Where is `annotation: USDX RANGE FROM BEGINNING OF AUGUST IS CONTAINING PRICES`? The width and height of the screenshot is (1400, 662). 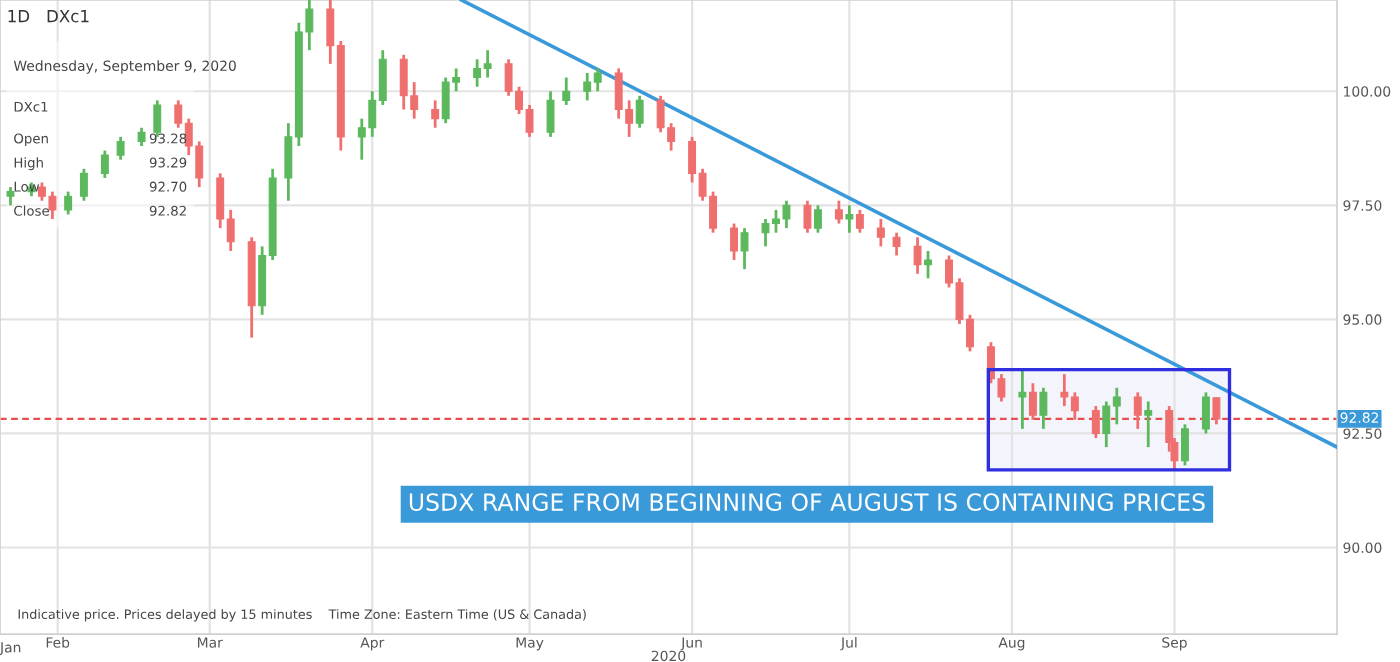
annotation: USDX RANGE FROM BEGINNING OF AUGUST IS CONTAINING PRICES is located at coordinates (807, 502).